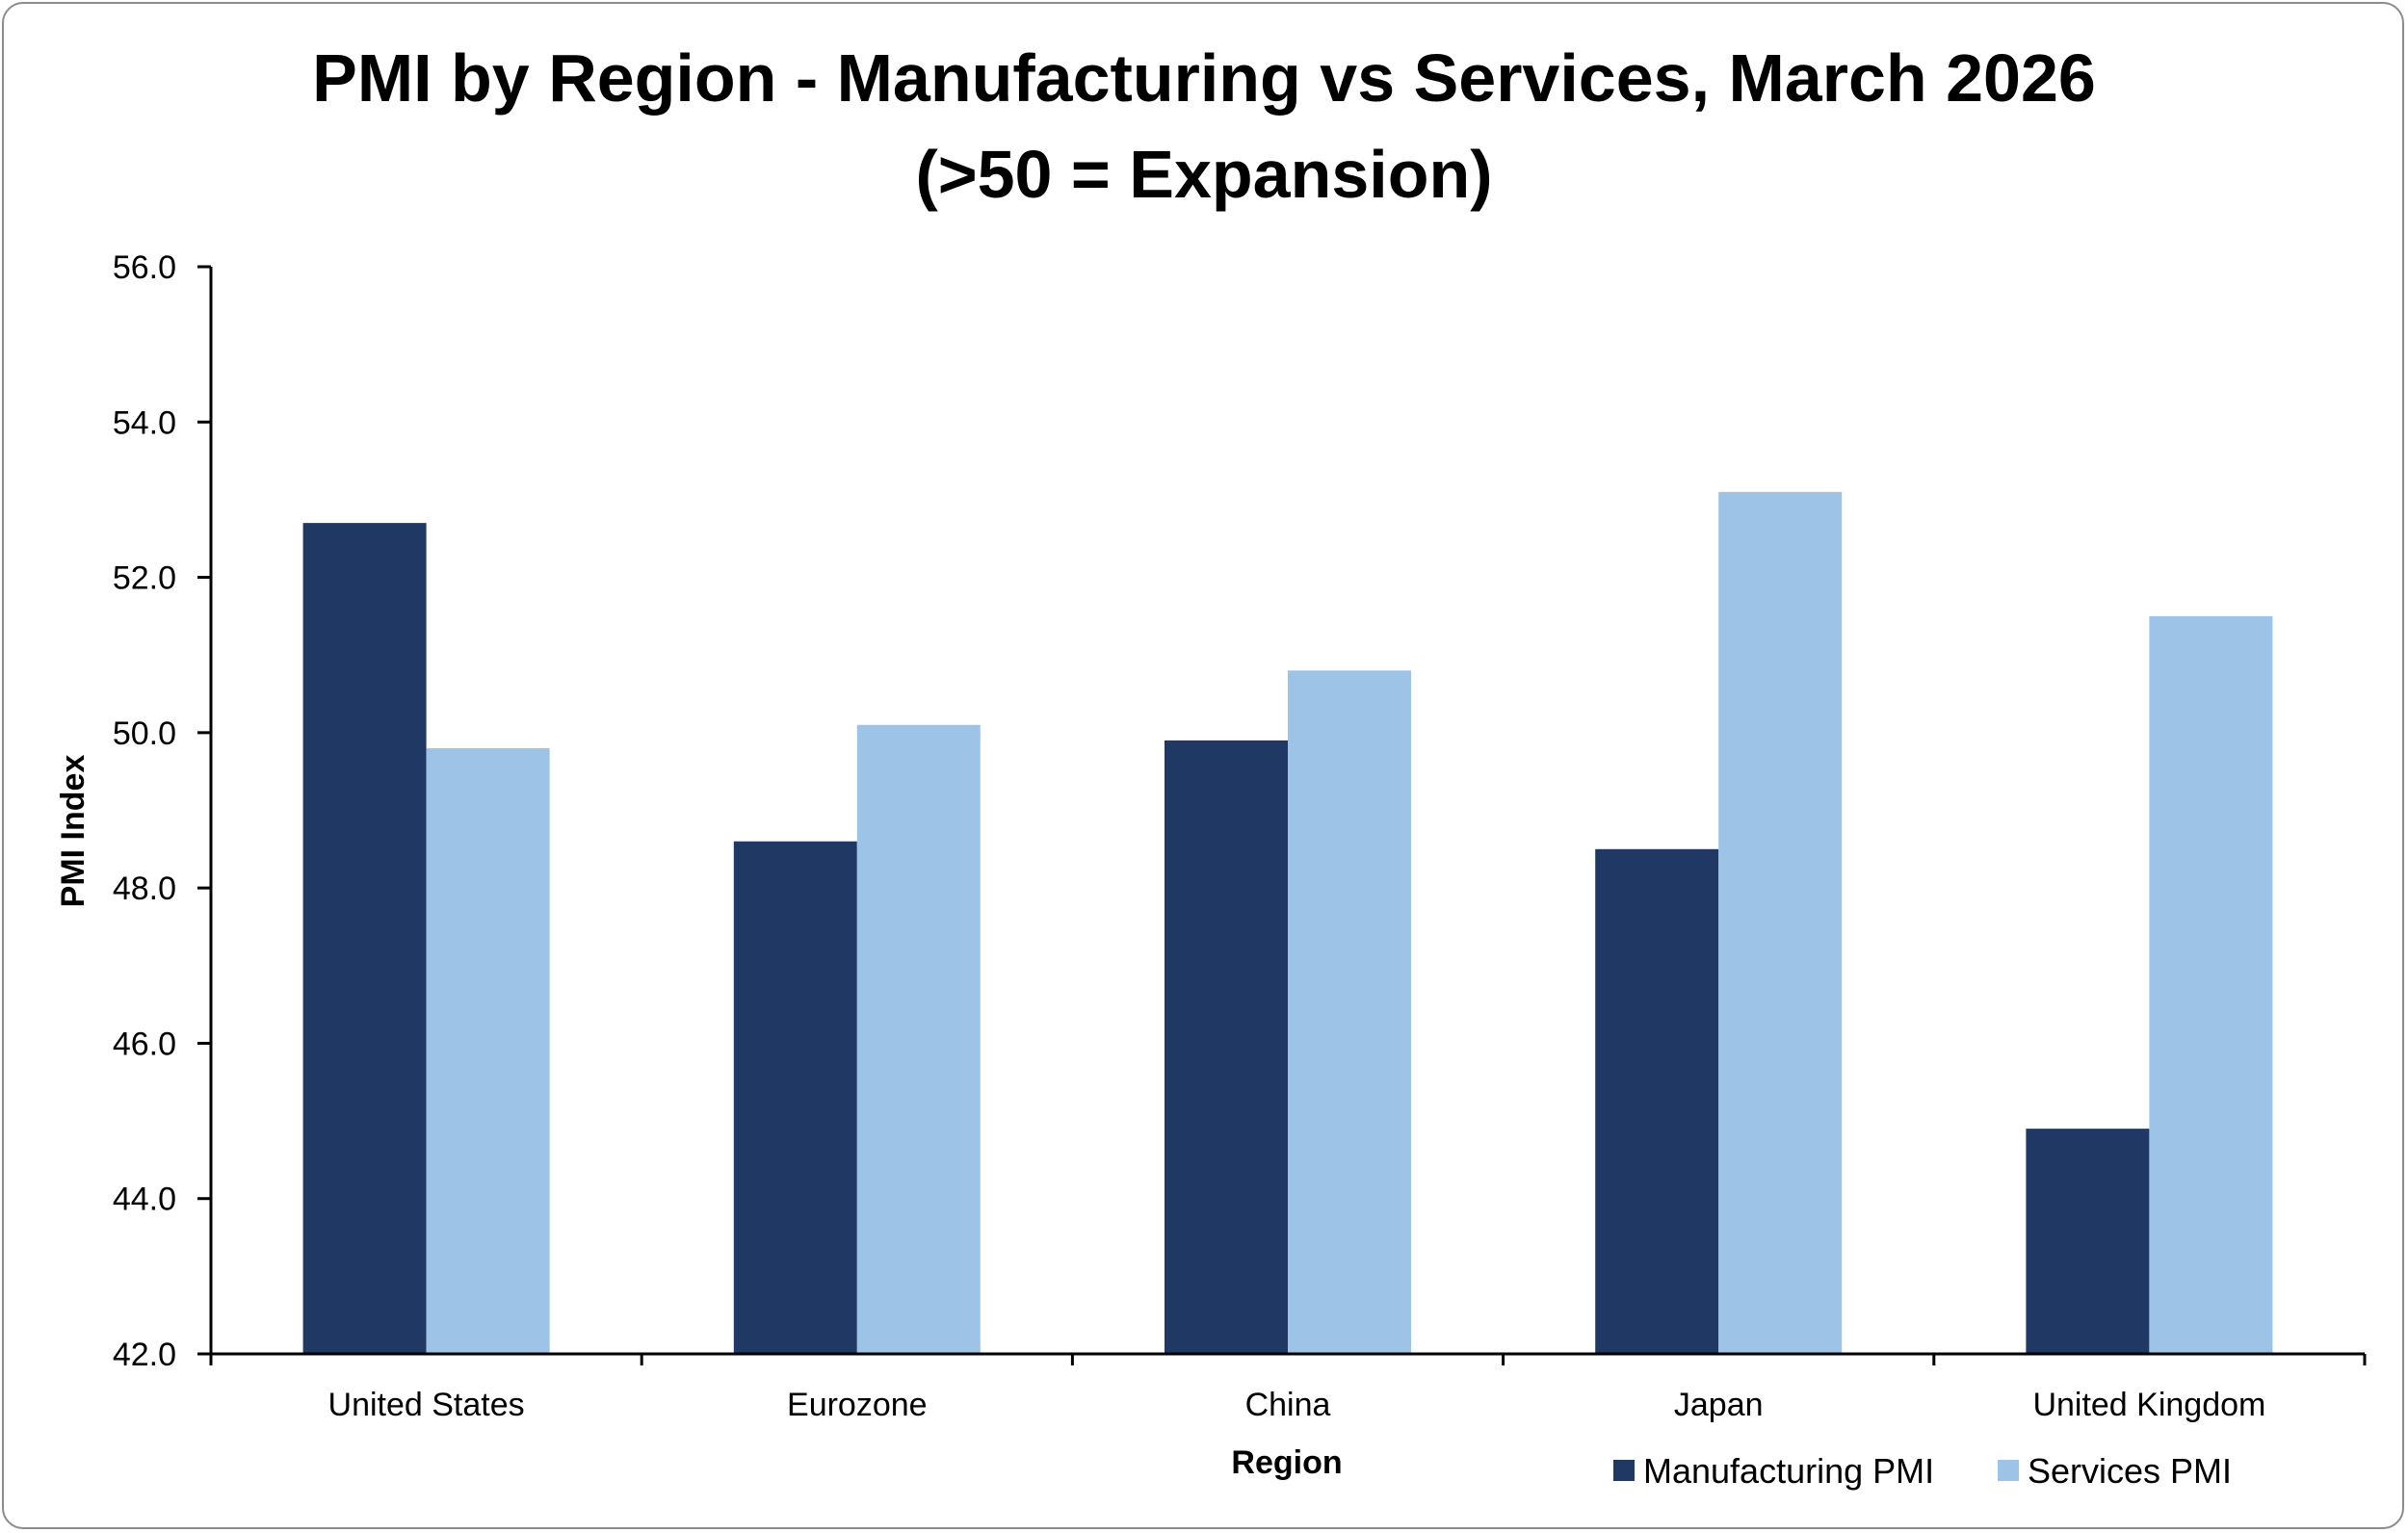 The height and width of the screenshot is (1533, 2408). I want to click on legend-label: Manufacturing PMI, so click(1788, 1471).